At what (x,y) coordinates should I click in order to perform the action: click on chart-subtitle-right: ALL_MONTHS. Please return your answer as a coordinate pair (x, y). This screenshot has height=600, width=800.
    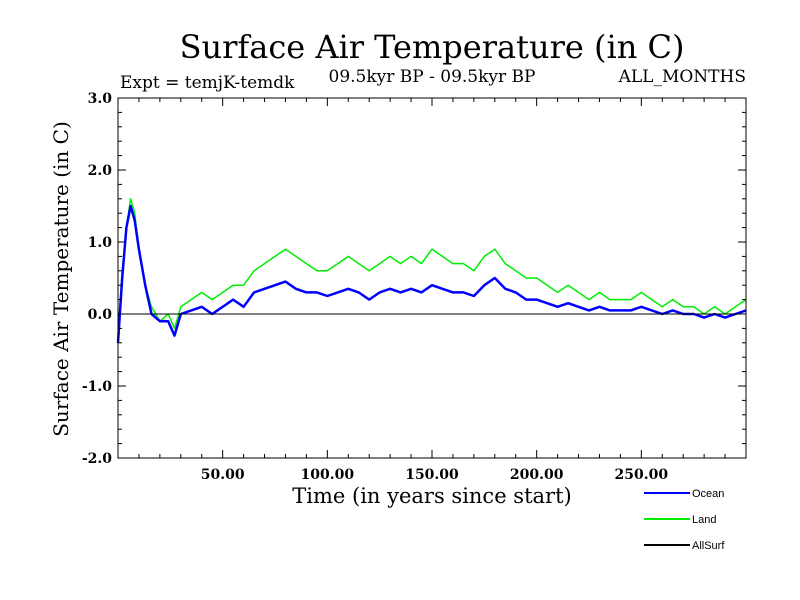
    Looking at the image, I should click on (682, 77).